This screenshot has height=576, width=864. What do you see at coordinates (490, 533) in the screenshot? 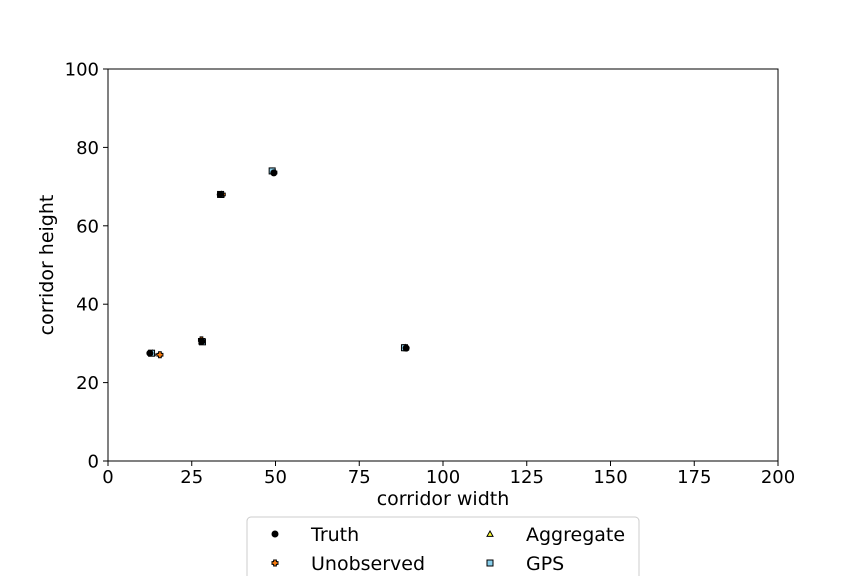
I see `legend-marker-aggregate` at bounding box center [490, 533].